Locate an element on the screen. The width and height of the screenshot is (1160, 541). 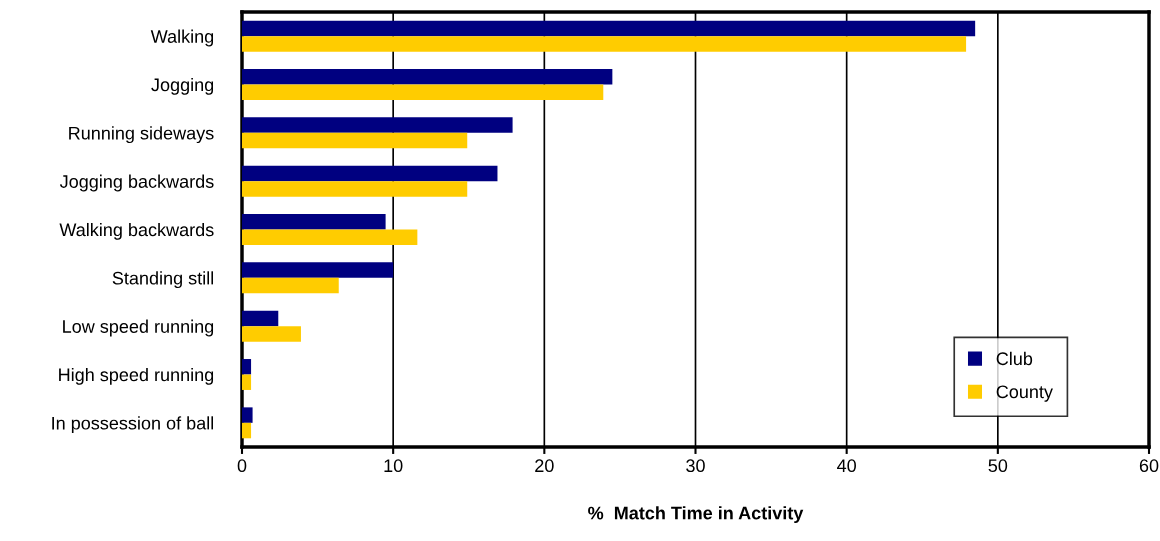
y-tick-label: Walking backwards is located at coordinates (136, 231).